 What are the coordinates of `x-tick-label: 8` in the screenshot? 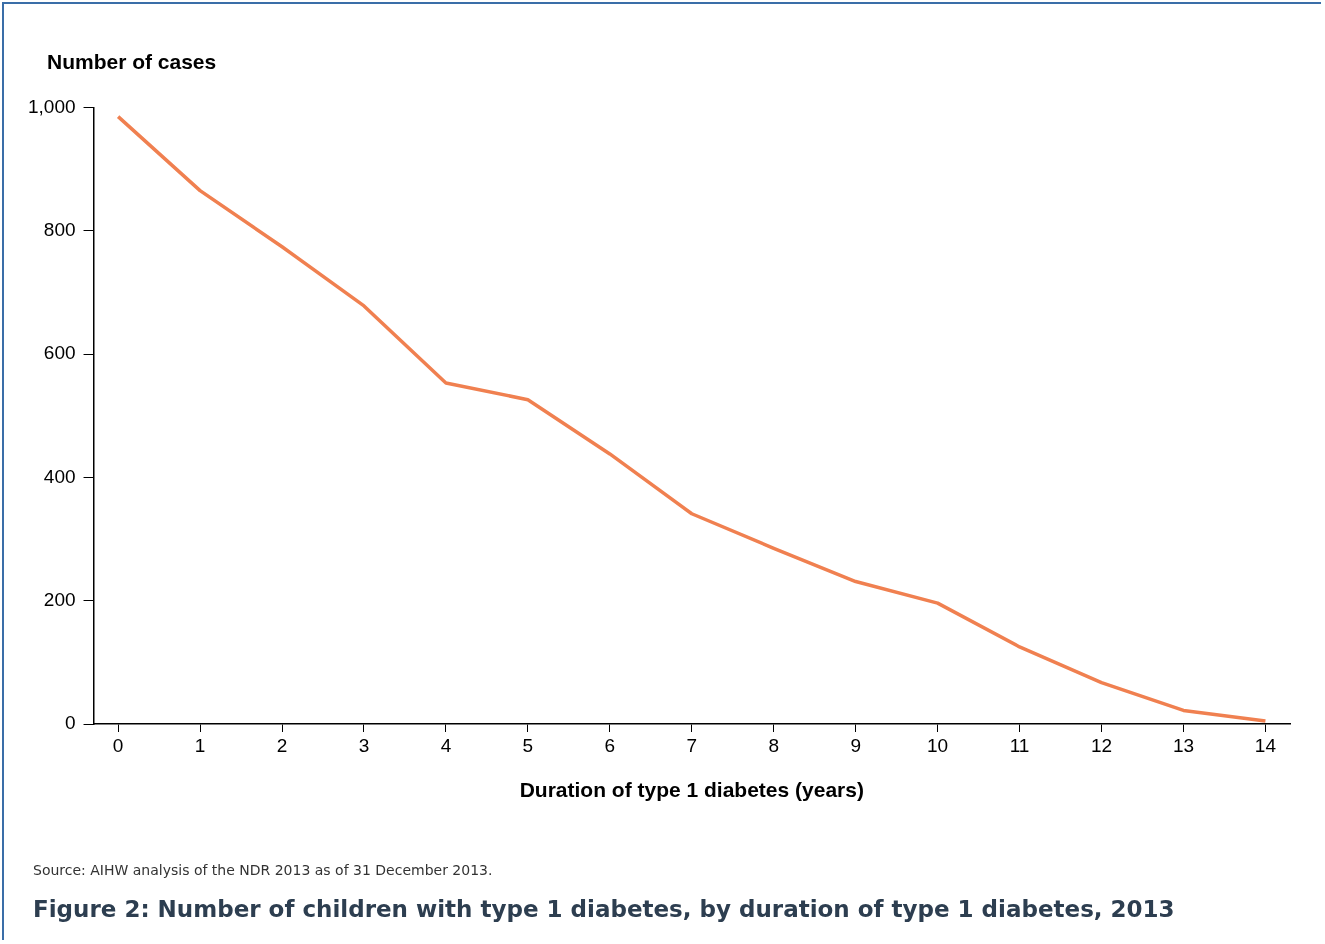 It's located at (774, 745).